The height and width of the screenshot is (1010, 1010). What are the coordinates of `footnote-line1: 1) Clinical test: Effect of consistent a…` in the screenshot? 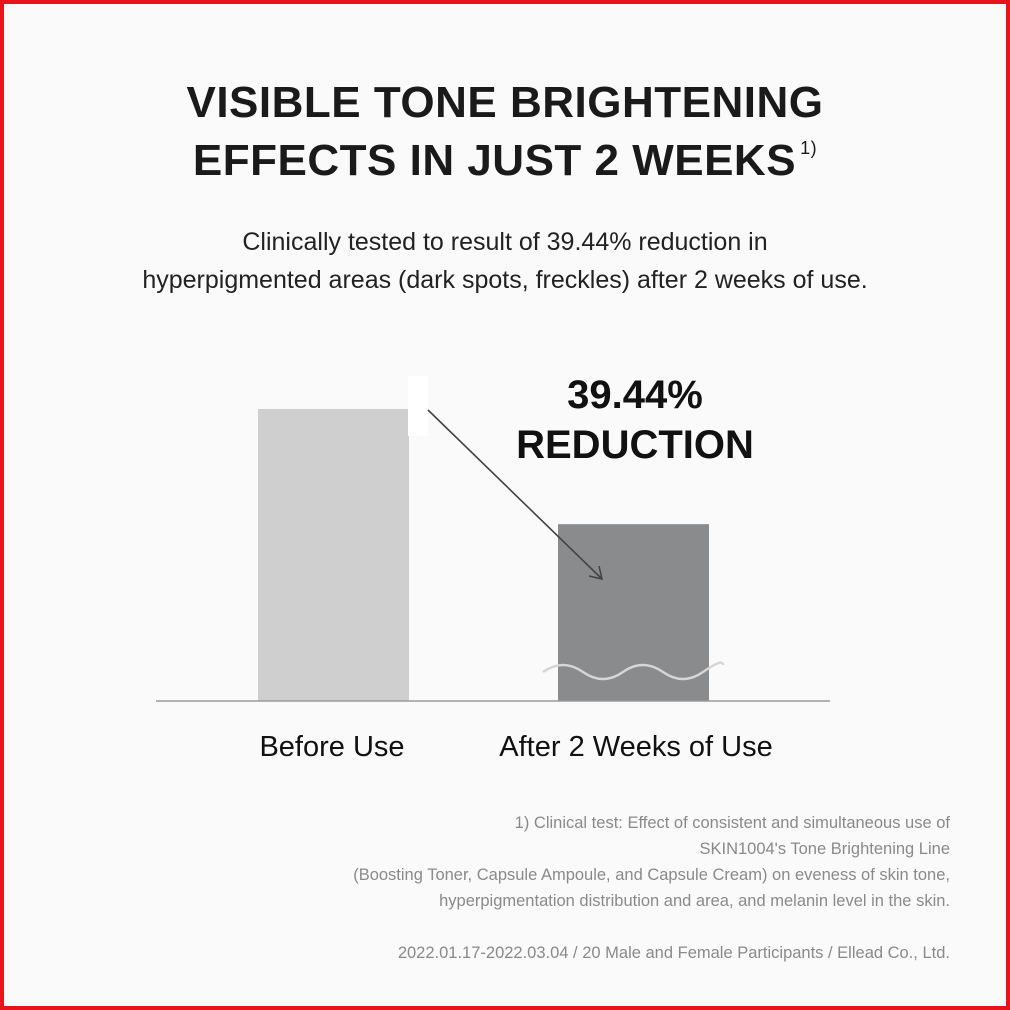 It's located at (732, 823).